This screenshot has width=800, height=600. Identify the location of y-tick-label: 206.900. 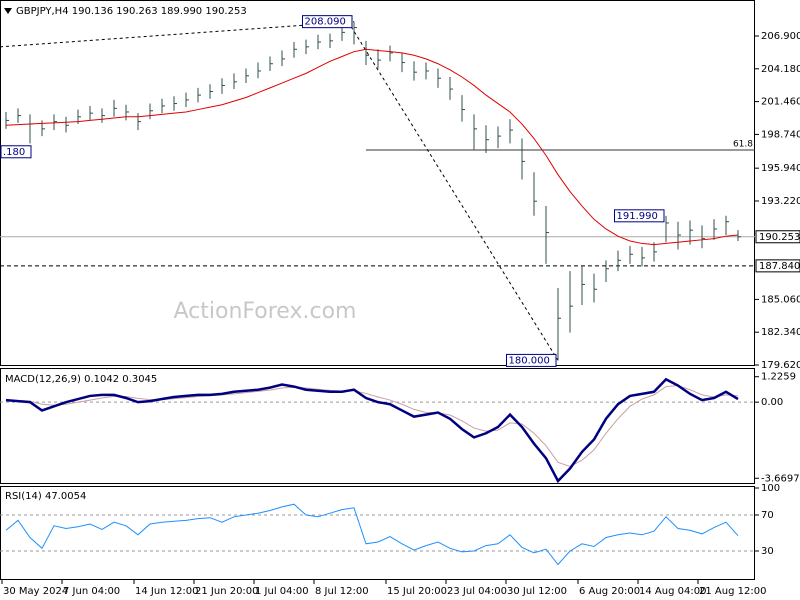
(780, 36).